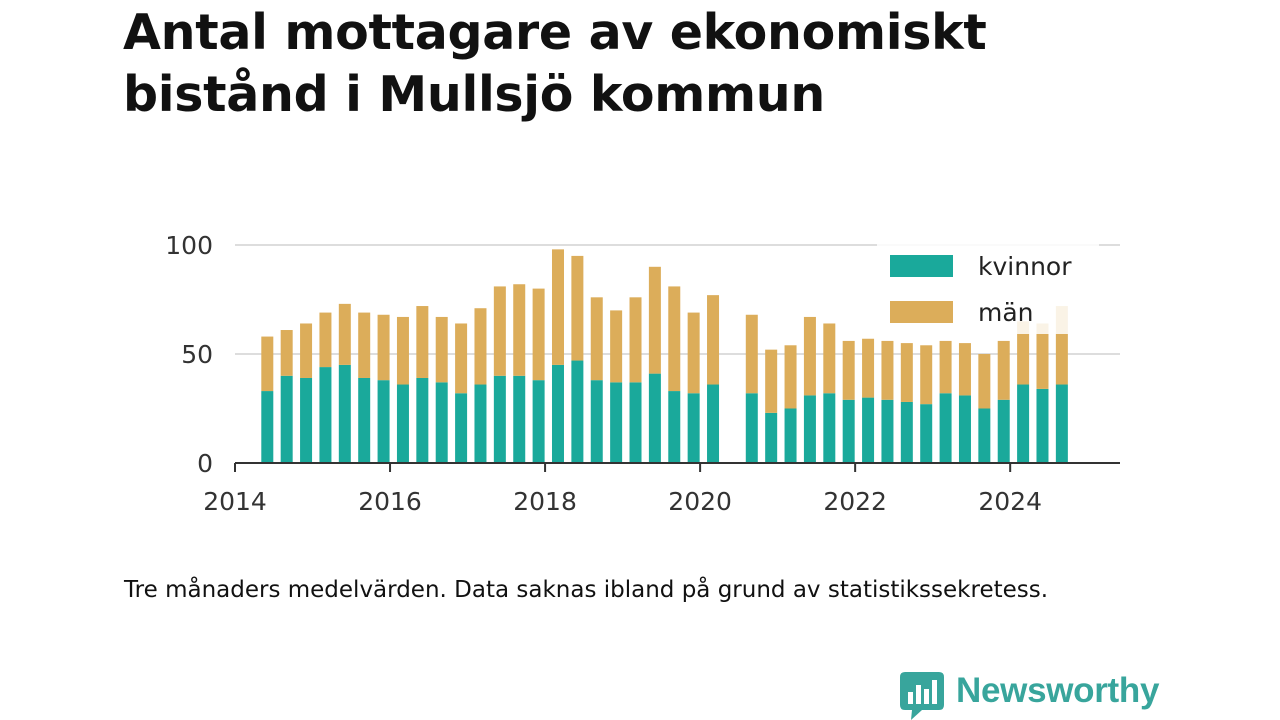 The image size is (1280, 720). I want to click on legend-swatch-man, so click(921, 312).